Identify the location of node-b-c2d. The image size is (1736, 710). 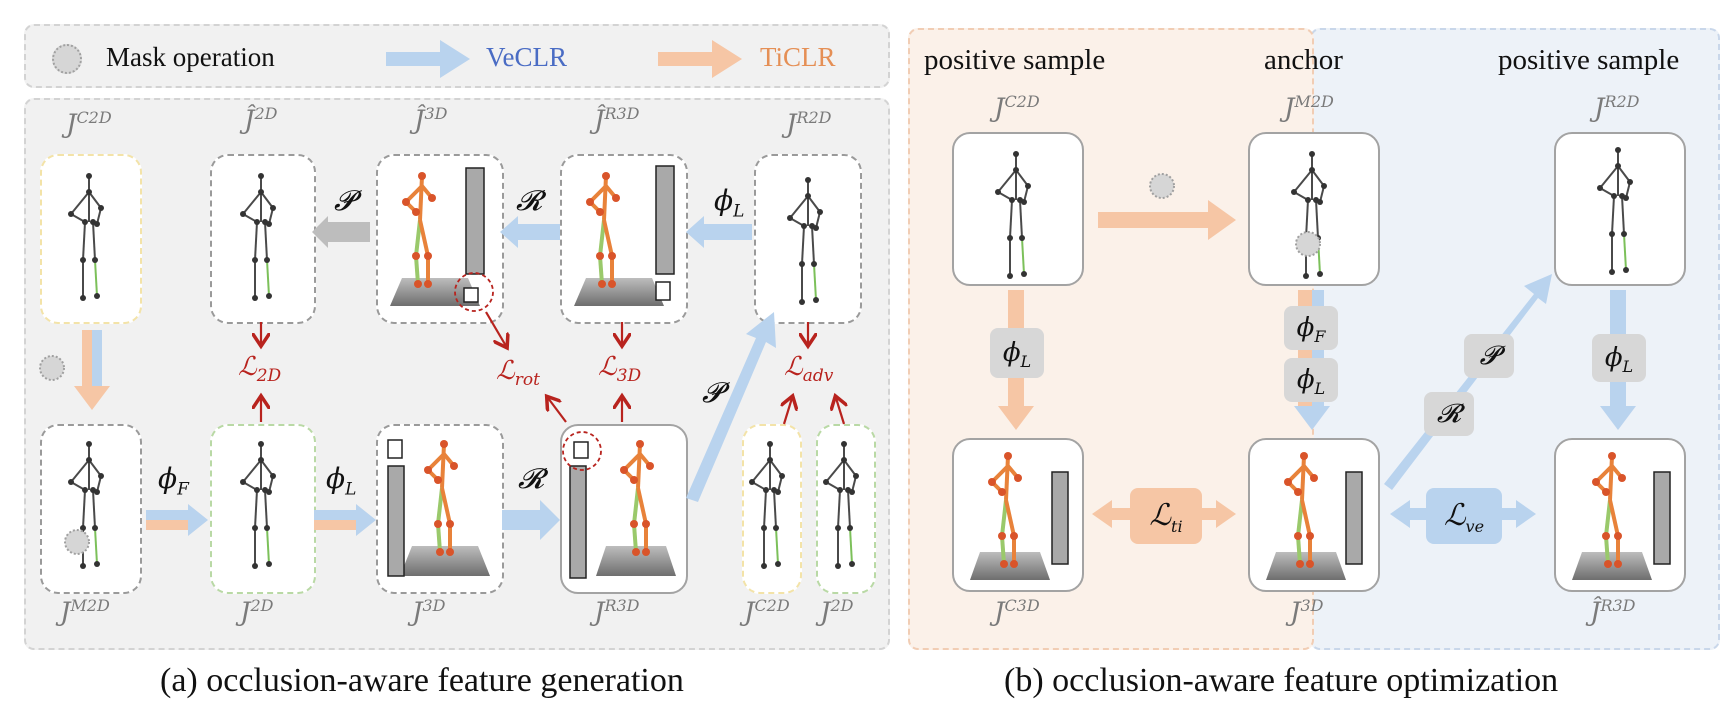
(1018, 209).